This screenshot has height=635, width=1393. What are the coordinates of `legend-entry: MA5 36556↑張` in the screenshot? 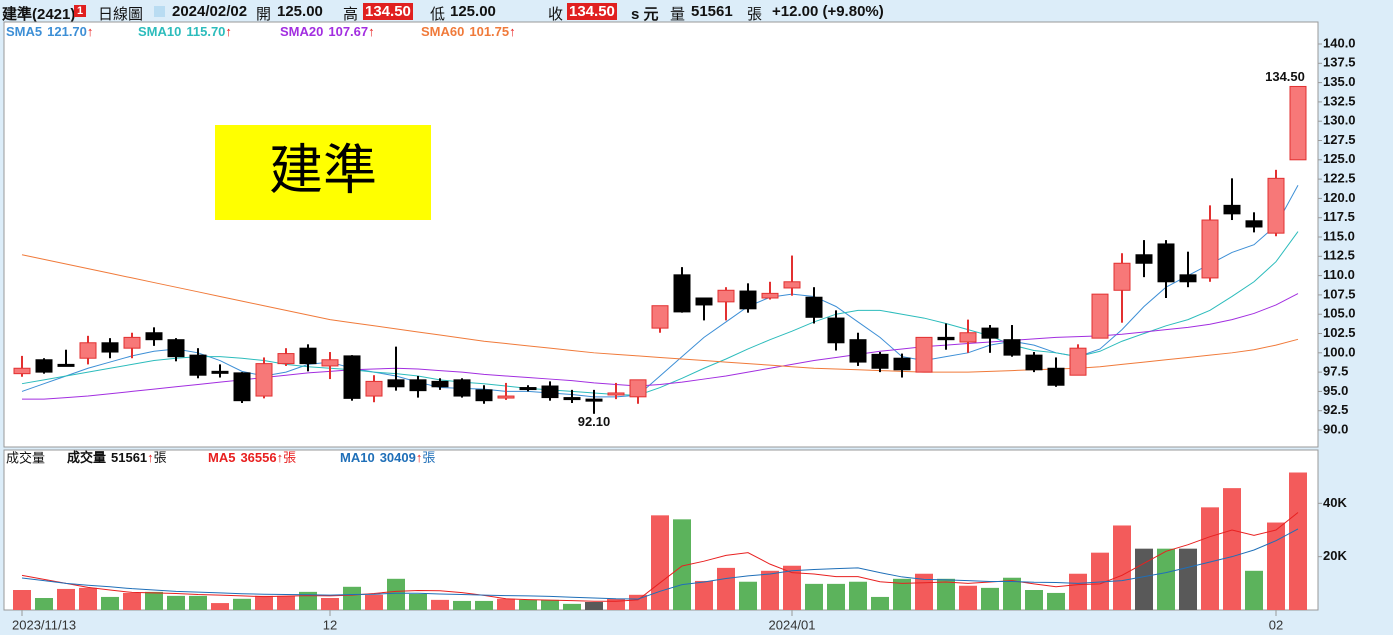 It's located at (252, 457).